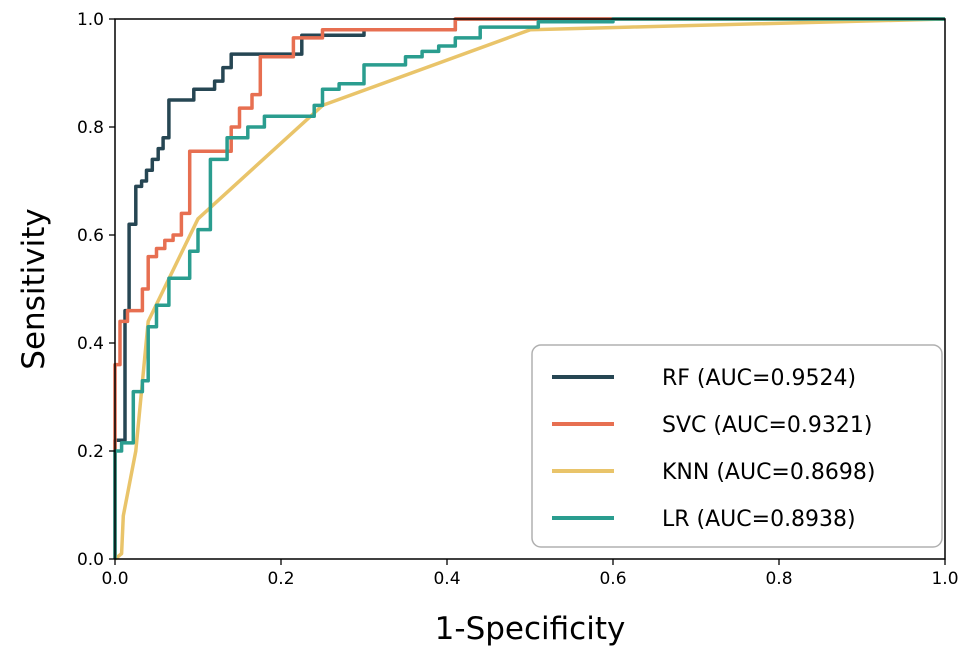 This screenshot has height=656, width=967. What do you see at coordinates (759, 519) in the screenshot?
I see `legend-label-lr: LR (AUC=0.8938)` at bounding box center [759, 519].